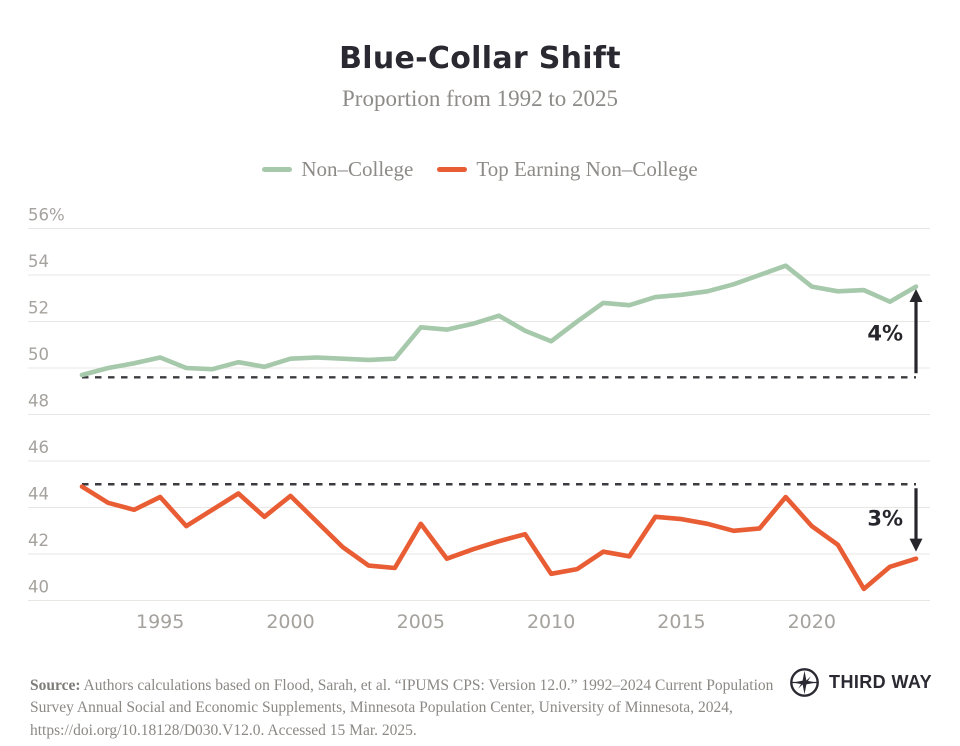 This screenshot has height=746, width=960. I want to click on page-title: Blue-Collar Shift, so click(480, 58).